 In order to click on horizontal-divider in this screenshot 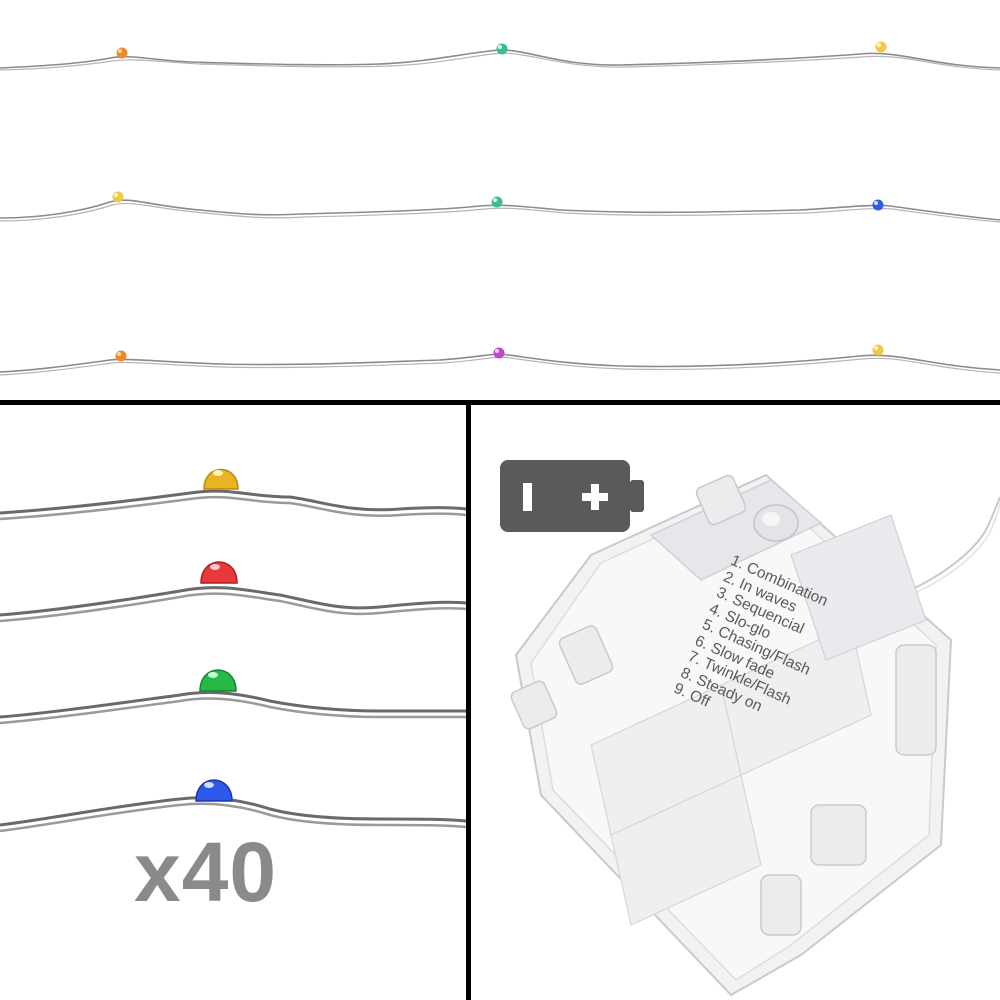, I will do `click(500, 402)`.